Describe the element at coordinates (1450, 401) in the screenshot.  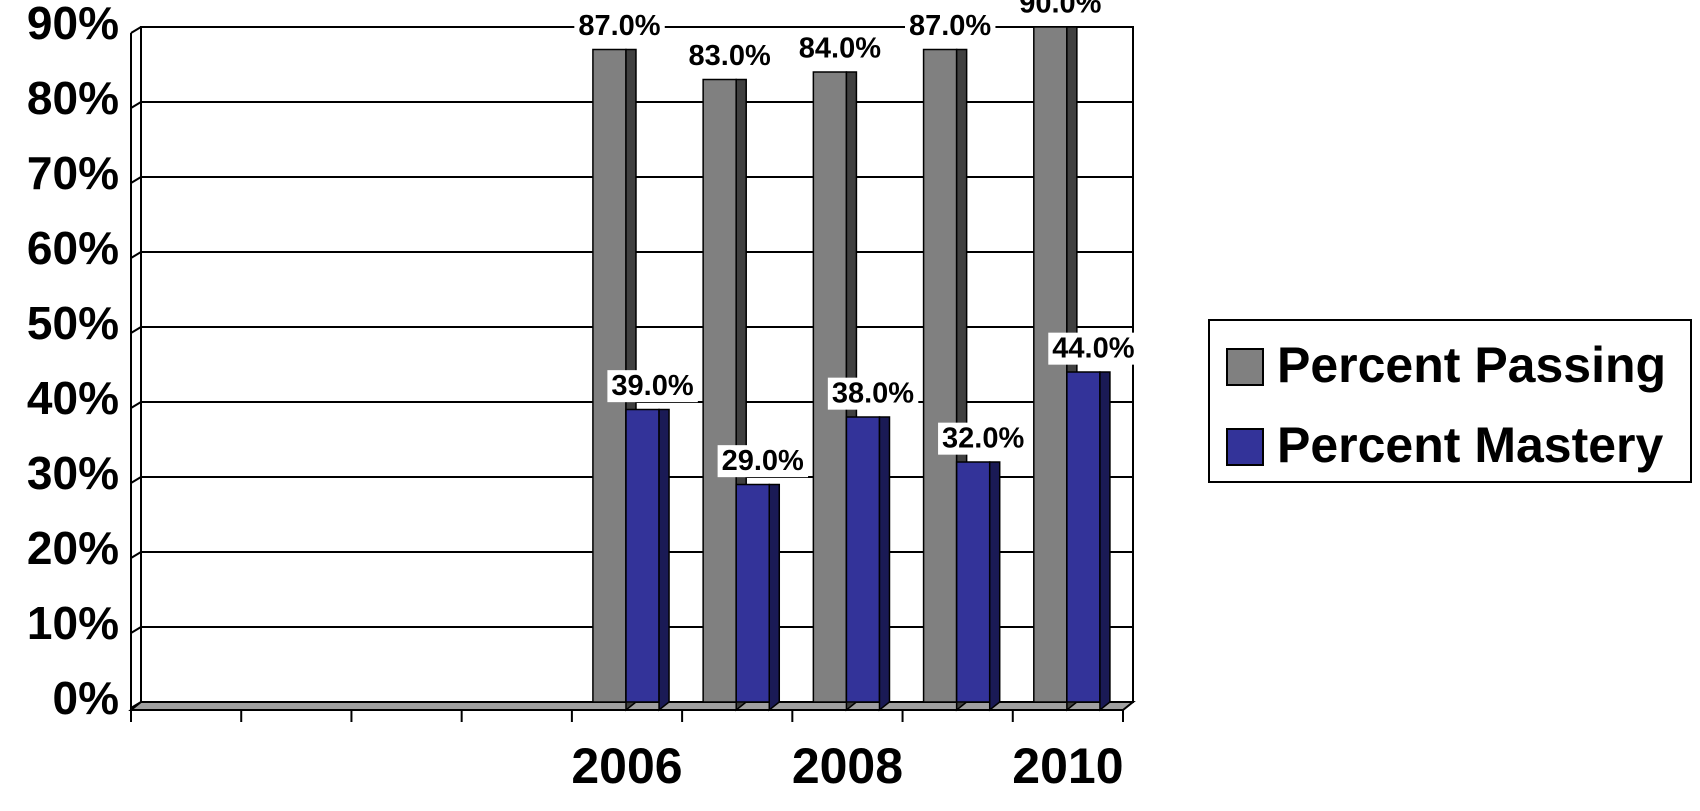
I see `legend-box` at that location.